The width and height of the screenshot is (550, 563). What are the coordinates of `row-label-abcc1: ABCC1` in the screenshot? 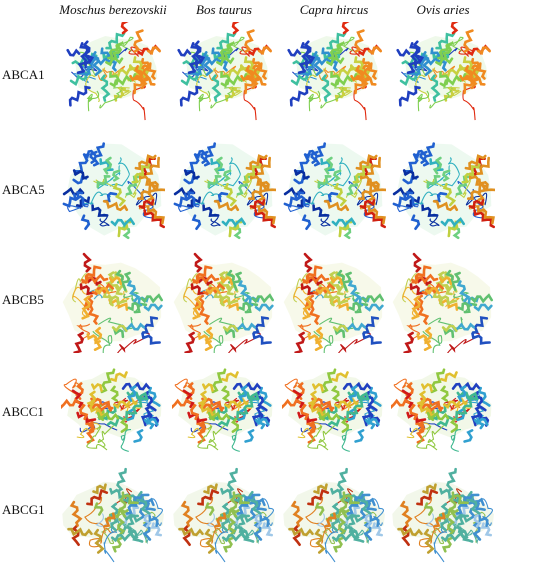 It's located at (23, 411).